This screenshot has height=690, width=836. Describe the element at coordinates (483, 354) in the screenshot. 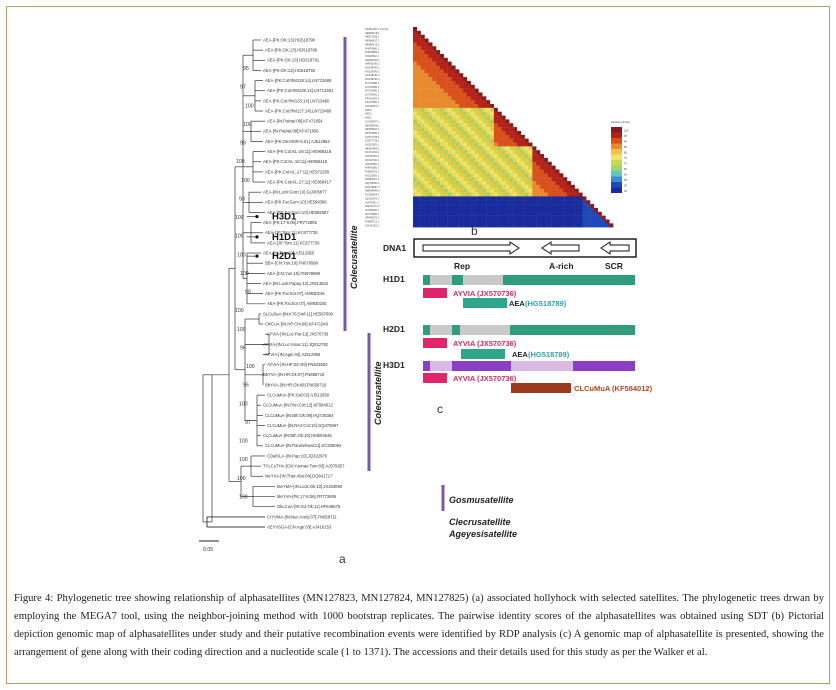

I see `h2d1-aea-block` at that location.